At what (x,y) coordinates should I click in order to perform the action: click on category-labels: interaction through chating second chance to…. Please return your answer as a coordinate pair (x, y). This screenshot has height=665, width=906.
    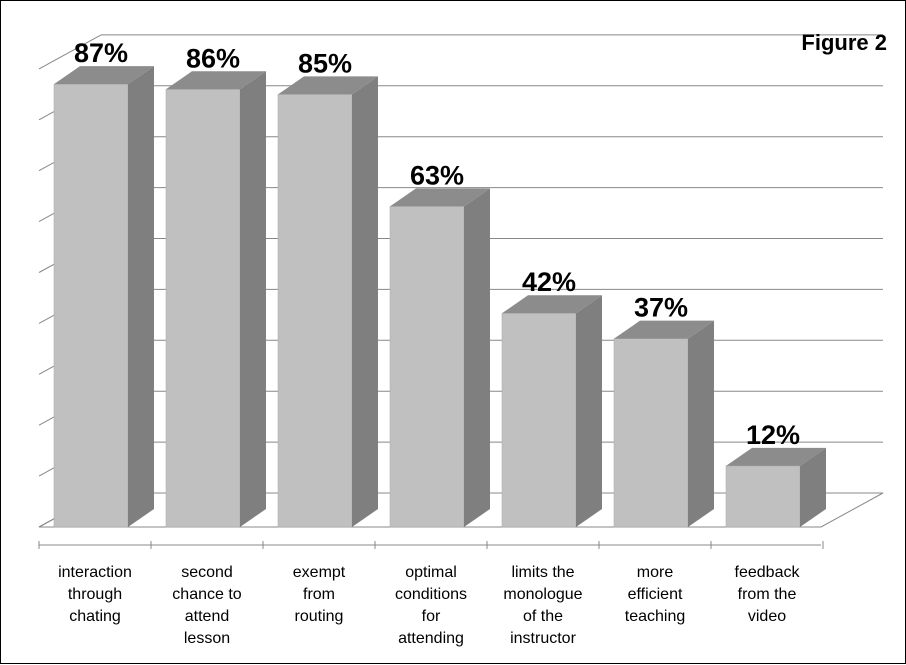
    Looking at the image, I should click on (429, 605).